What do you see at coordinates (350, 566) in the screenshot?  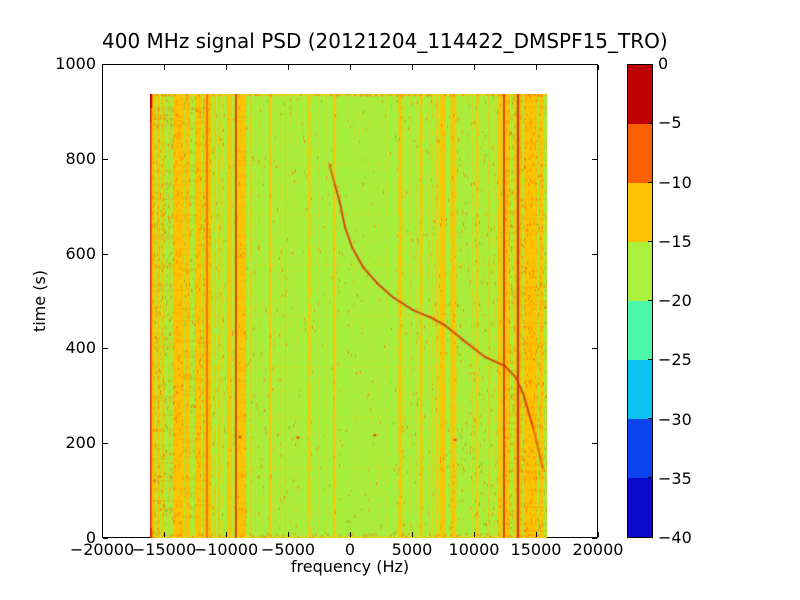 I see `x-axis-label: frequency (Hz)` at bounding box center [350, 566].